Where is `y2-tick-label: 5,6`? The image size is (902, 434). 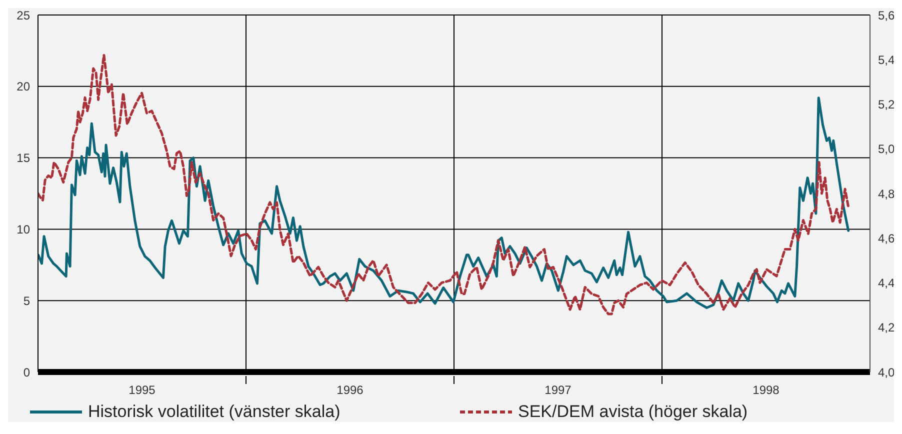 y2-tick-label: 5,6 is located at coordinates (887, 15).